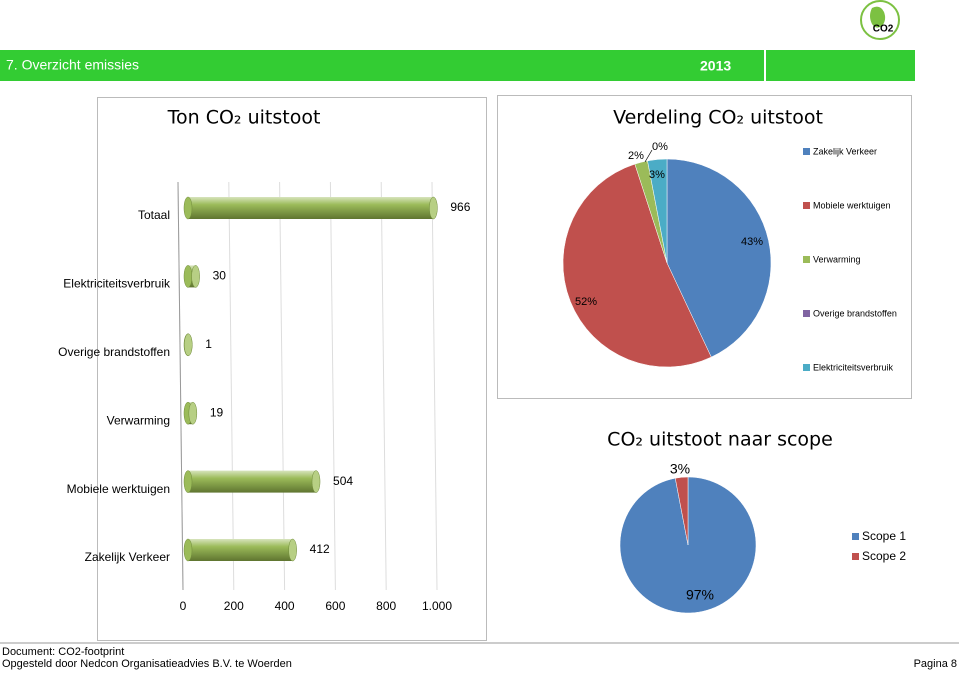 The image size is (959, 675). What do you see at coordinates (285, 606) in the screenshot?
I see `x-tick-label: 400` at bounding box center [285, 606].